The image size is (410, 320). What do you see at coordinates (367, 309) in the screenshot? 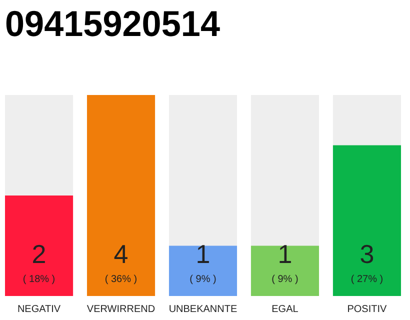
I see `x-tick-label: POSITIV` at bounding box center [367, 309].